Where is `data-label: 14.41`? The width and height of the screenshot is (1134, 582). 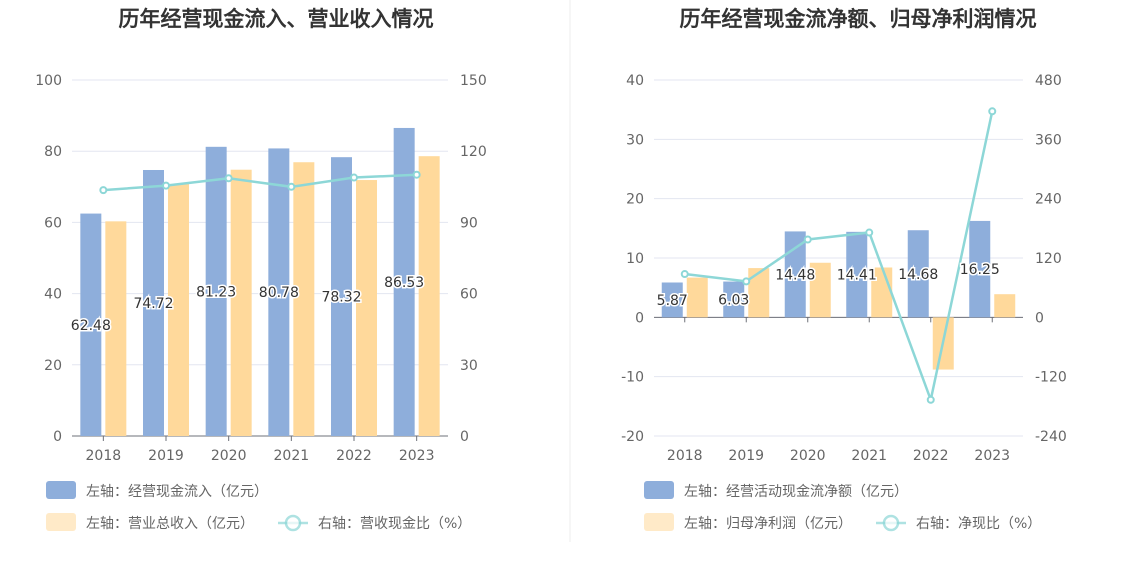 data-label: 14.41 is located at coordinates (857, 276).